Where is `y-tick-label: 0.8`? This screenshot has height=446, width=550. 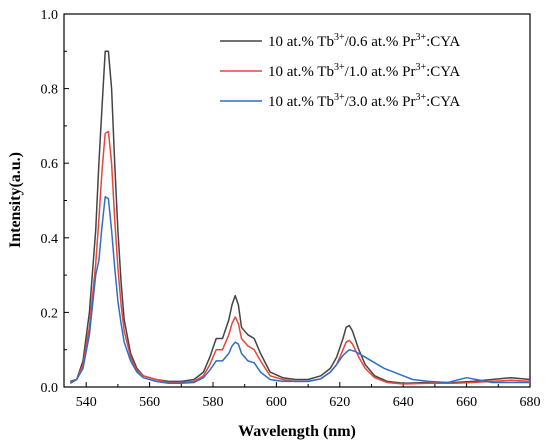
y-tick-label: 0.8 is located at coordinates (50, 90).